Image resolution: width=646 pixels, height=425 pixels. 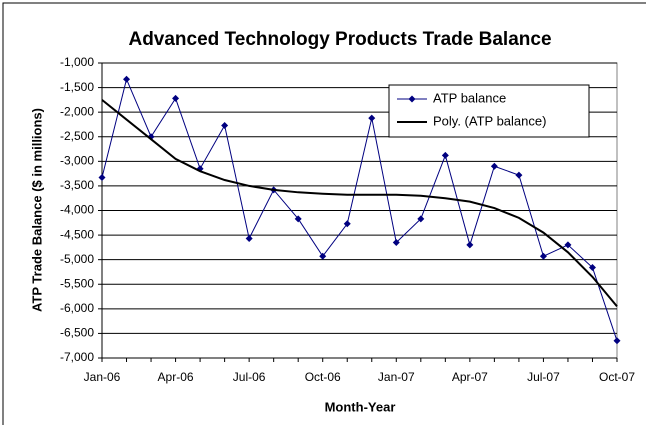 I want to click on y-tick-label: -7,000, so click(x=77, y=357).